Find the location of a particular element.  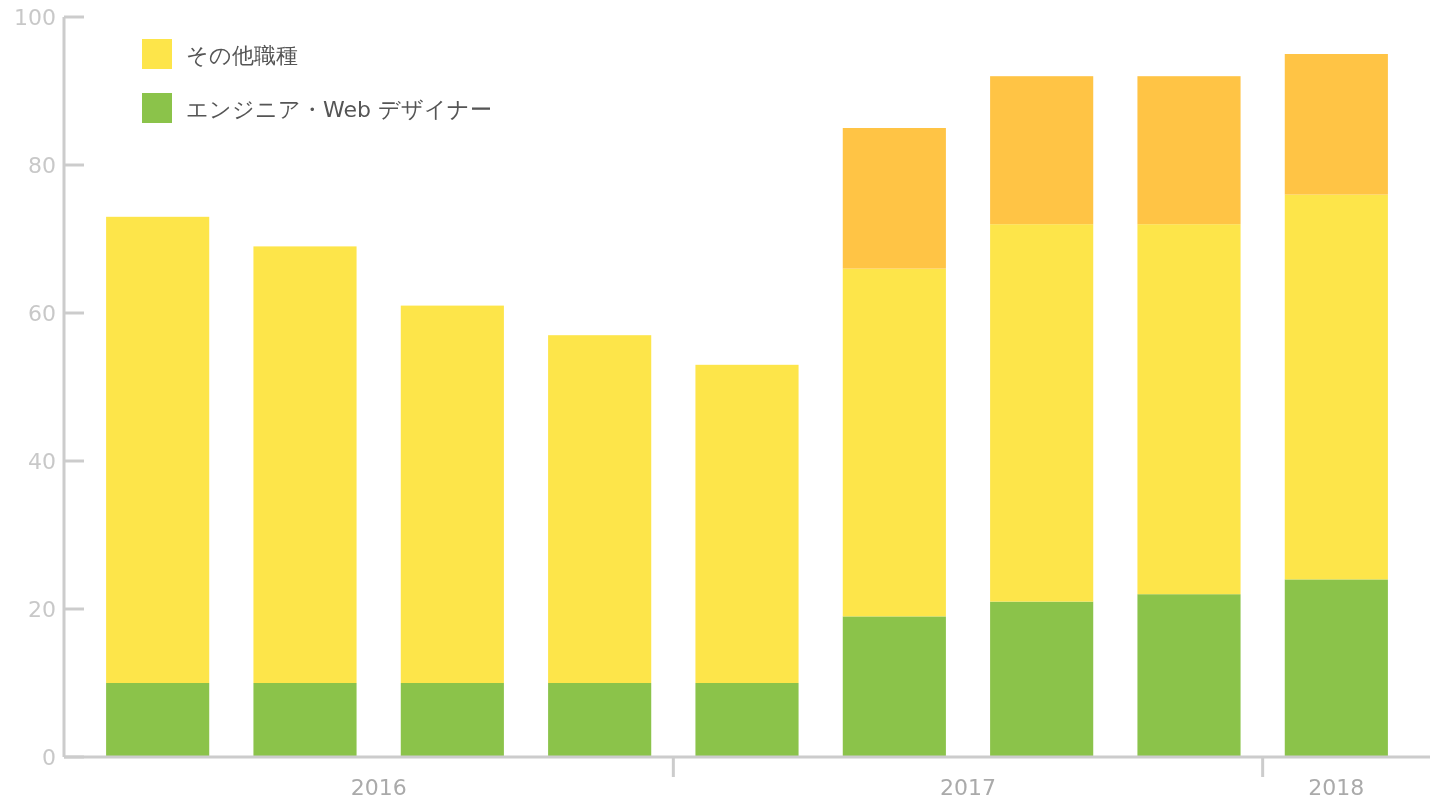

legend-label: エンジニア・Web デザイナー is located at coordinates (339, 109).